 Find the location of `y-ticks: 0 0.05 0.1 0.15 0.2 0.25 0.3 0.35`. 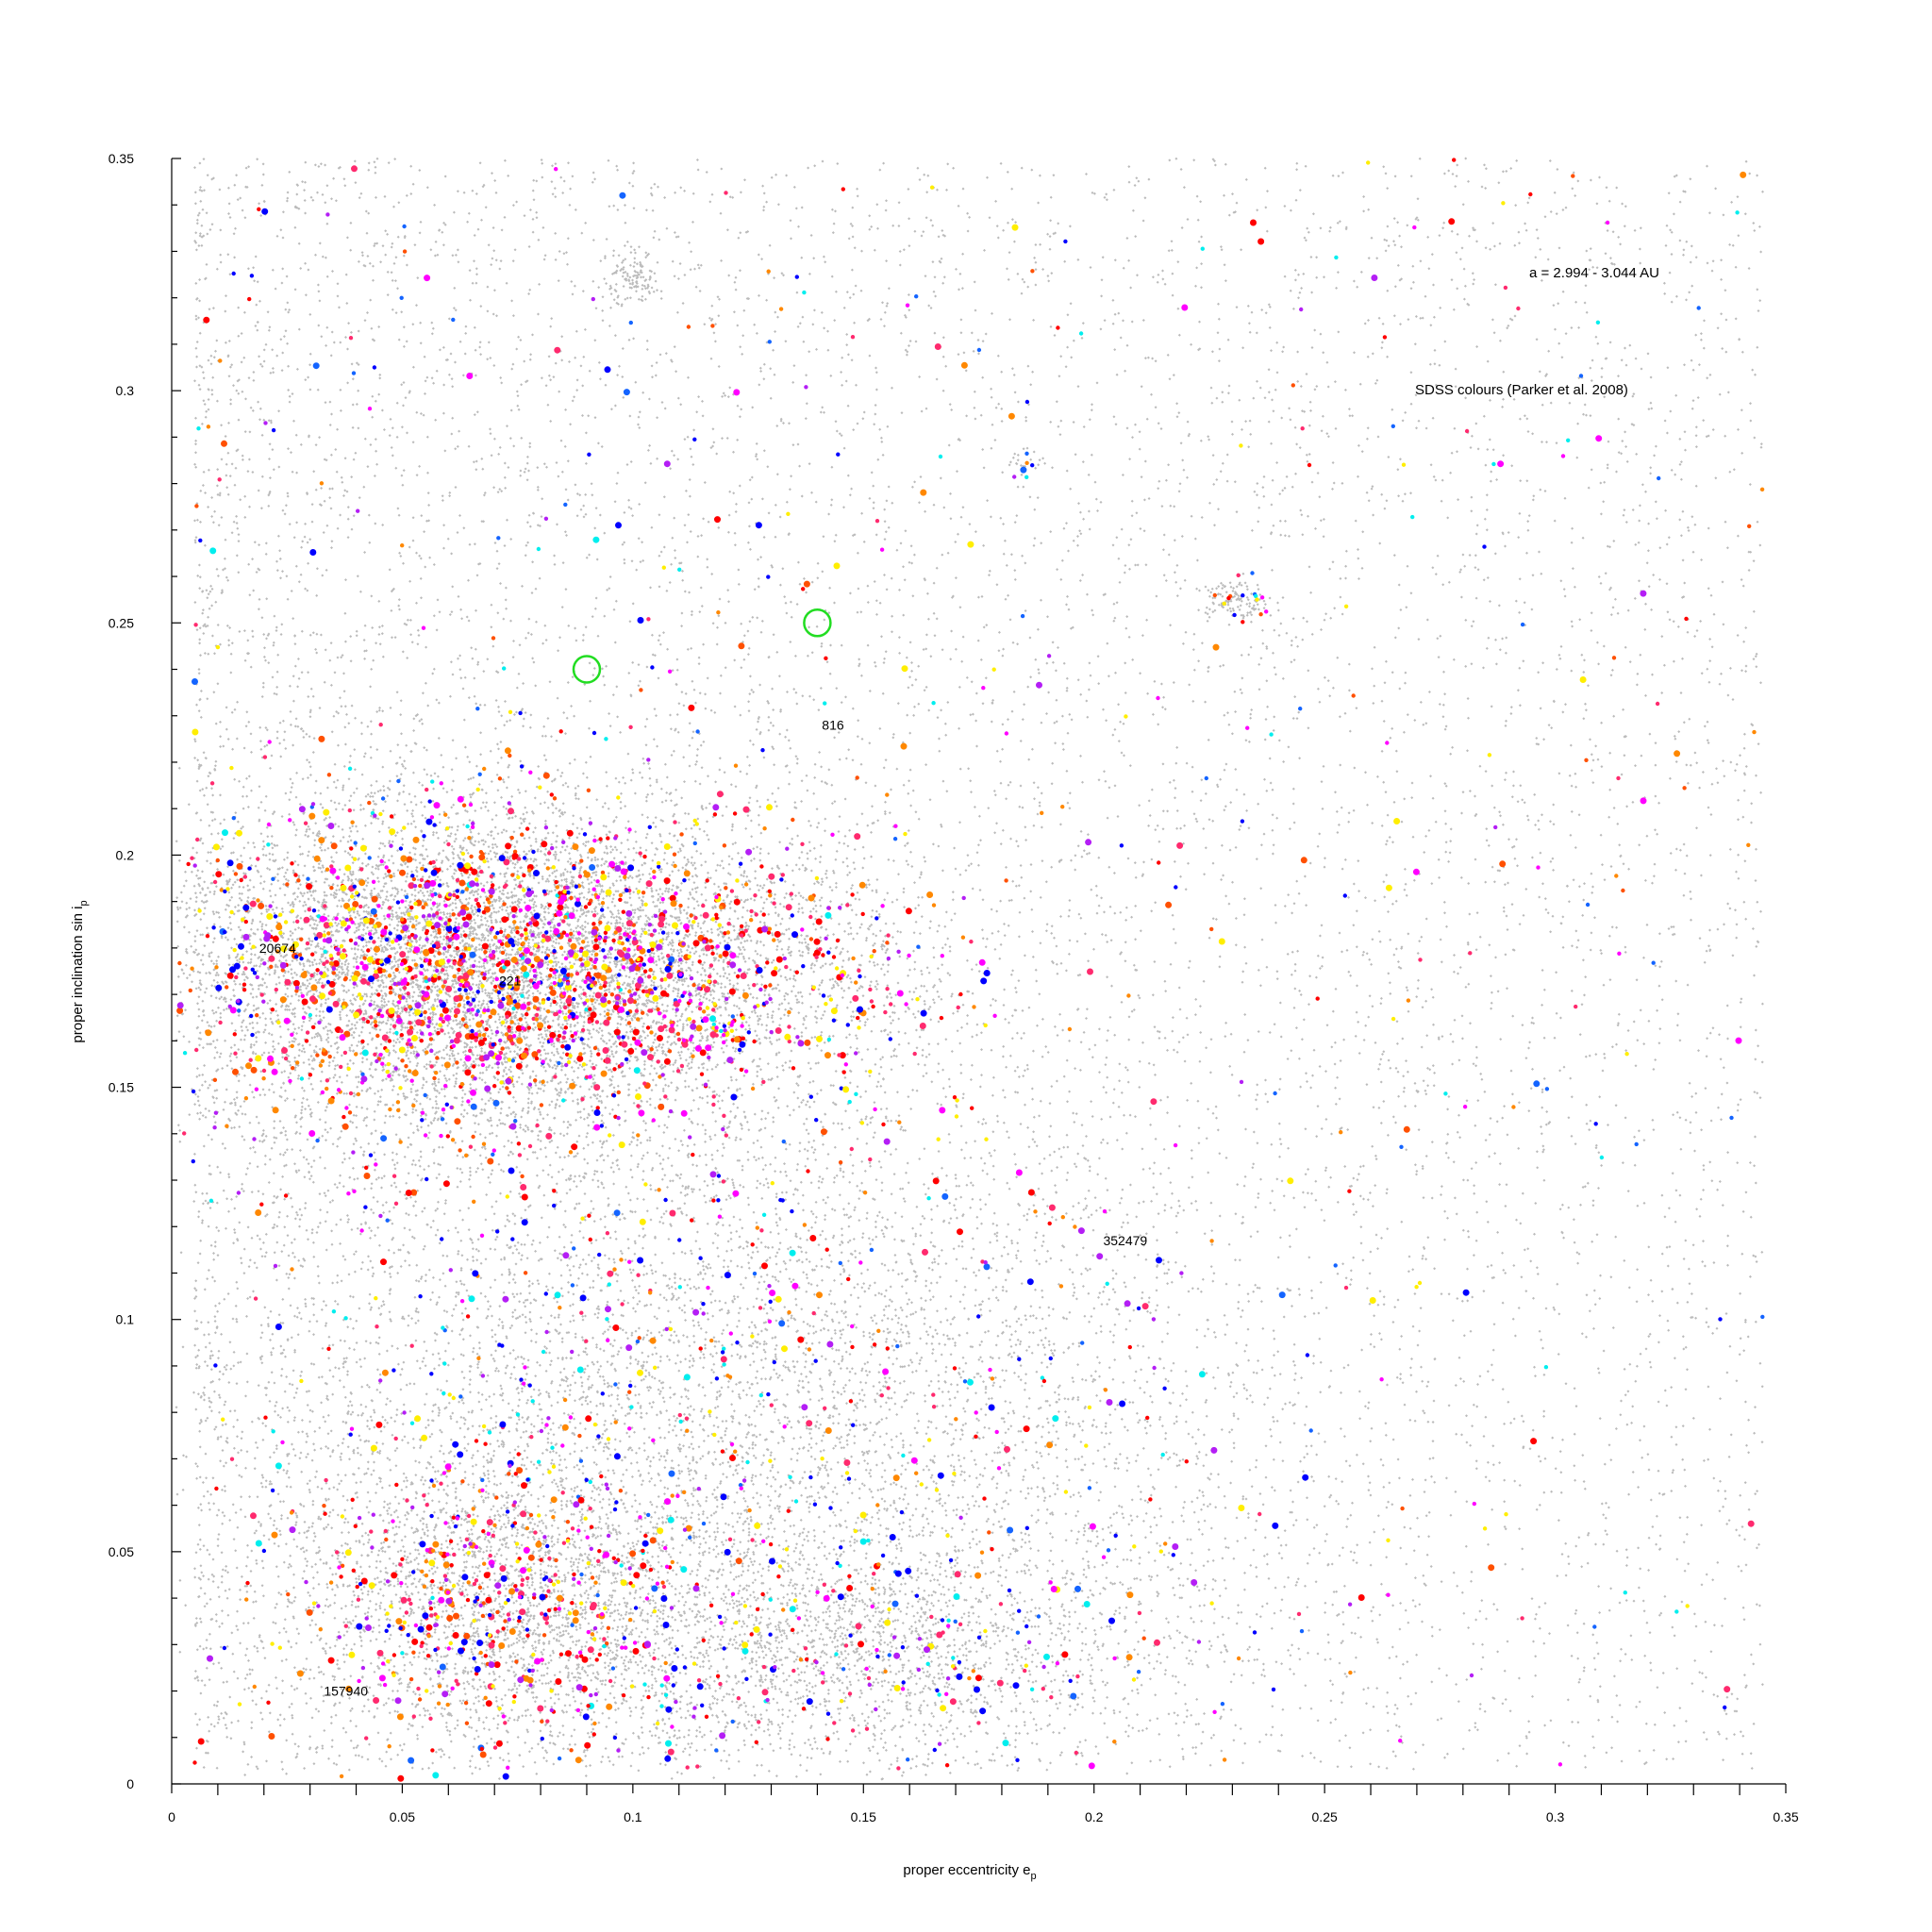

y-ticks: 0 0.05 0.1 0.15 0.2 0.25 0.3 0.35 is located at coordinates (144, 971).